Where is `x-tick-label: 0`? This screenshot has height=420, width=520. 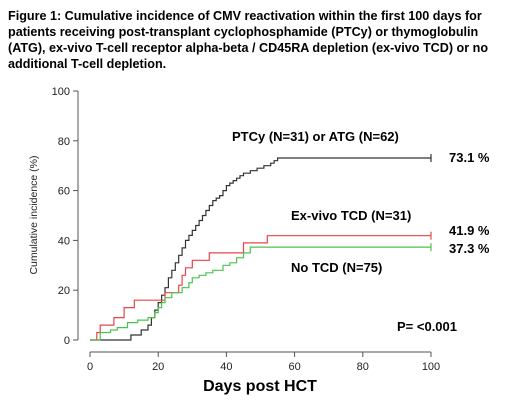
x-tick-label: 0 is located at coordinates (90, 367).